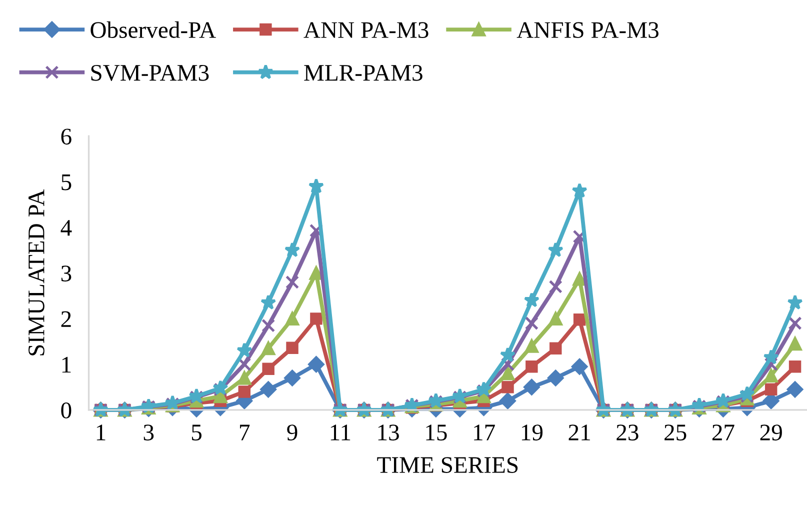 This screenshot has height=508, width=807. What do you see at coordinates (532, 432) in the screenshot?
I see `x-tick-label: 19` at bounding box center [532, 432].